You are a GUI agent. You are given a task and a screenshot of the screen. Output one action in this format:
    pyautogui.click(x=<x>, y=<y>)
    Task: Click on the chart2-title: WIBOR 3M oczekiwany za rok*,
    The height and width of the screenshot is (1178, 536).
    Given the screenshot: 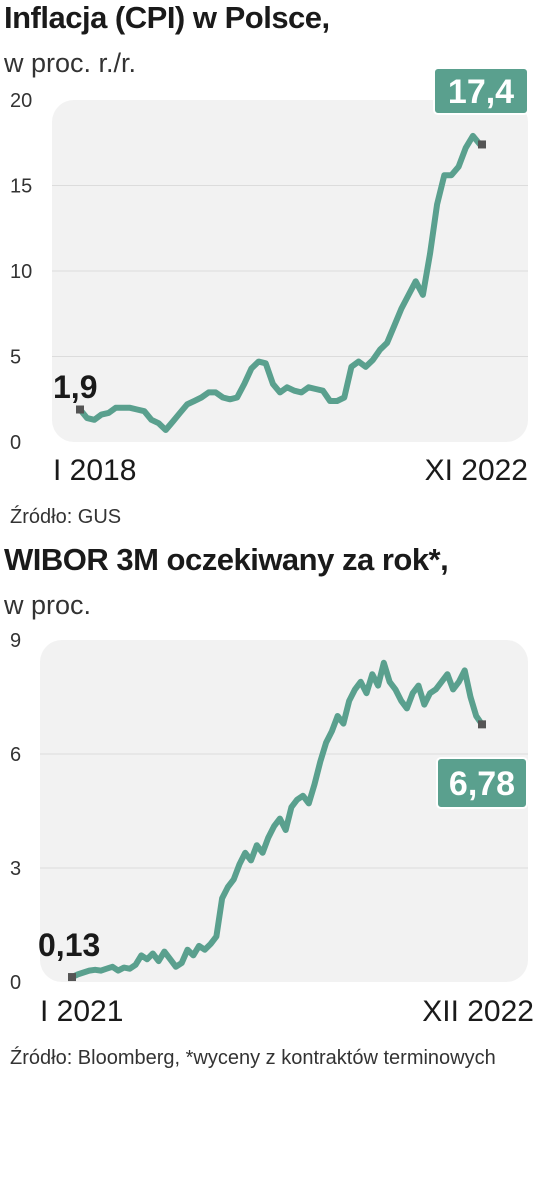 What is the action you would take?
    pyautogui.click(x=226, y=559)
    